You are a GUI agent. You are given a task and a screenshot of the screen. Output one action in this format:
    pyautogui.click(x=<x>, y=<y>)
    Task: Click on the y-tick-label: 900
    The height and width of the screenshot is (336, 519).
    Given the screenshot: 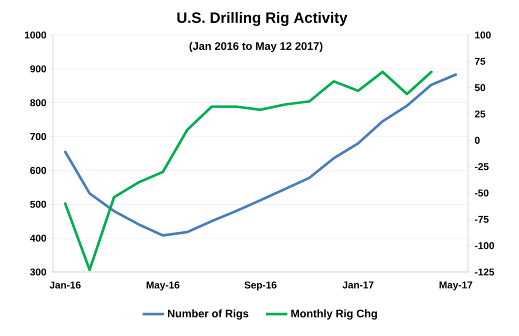 What is the action you would take?
    pyautogui.click(x=38, y=68)
    